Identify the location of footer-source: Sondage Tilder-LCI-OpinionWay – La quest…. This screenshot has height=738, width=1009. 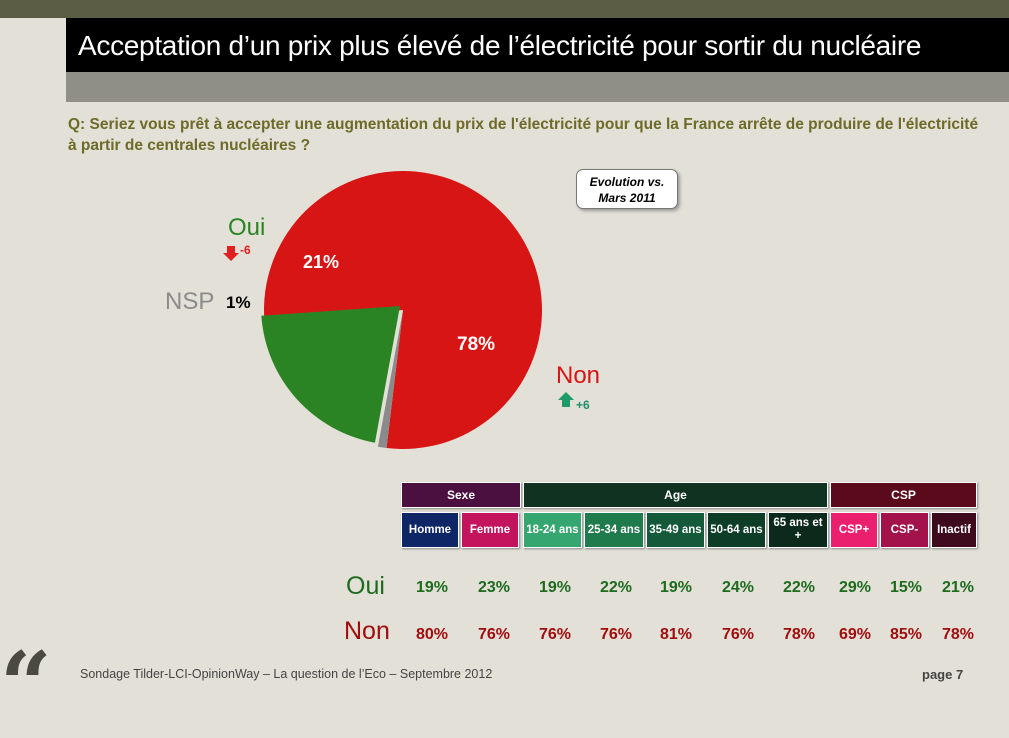
(286, 674).